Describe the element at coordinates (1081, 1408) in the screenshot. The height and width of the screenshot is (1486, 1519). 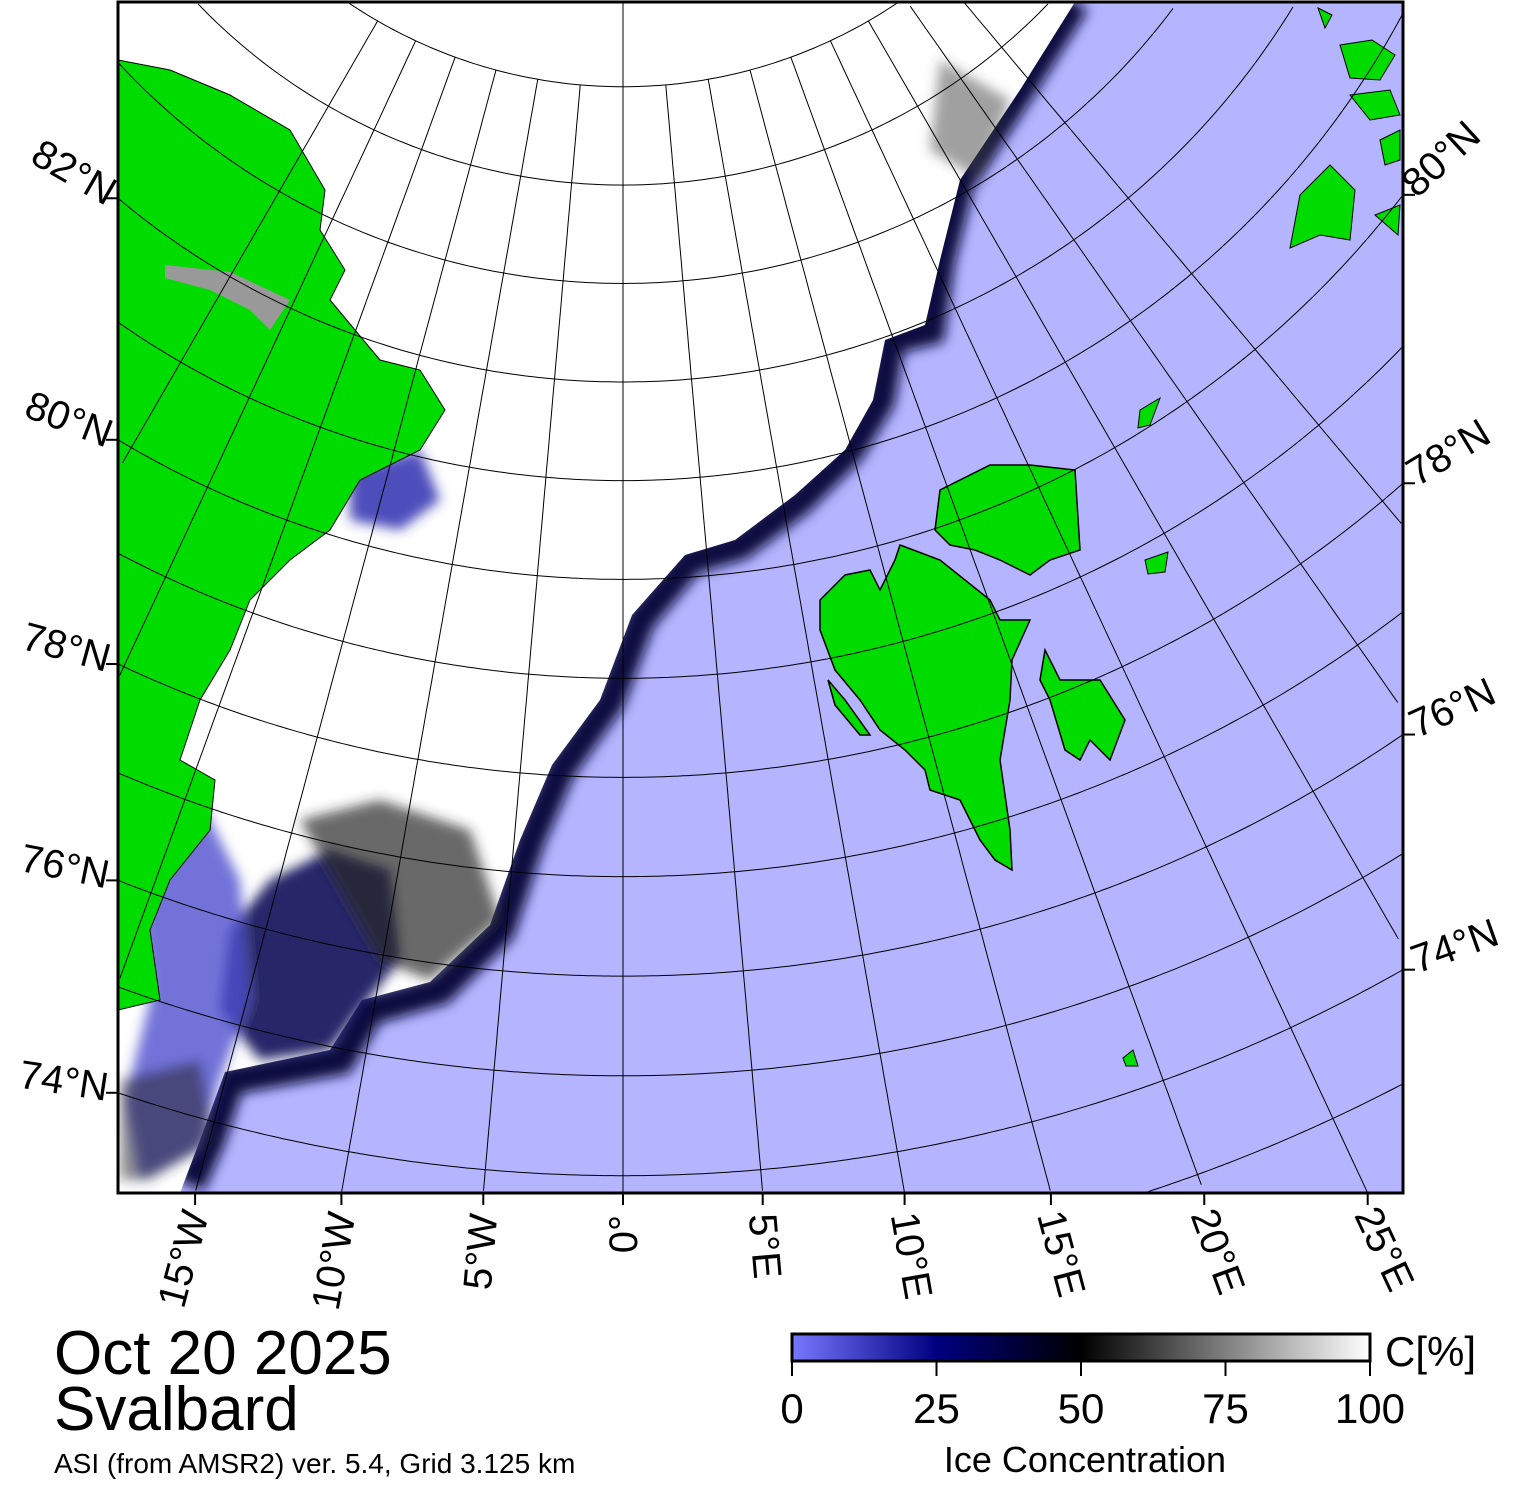
I see `colorbar-tick-label: 50` at that location.